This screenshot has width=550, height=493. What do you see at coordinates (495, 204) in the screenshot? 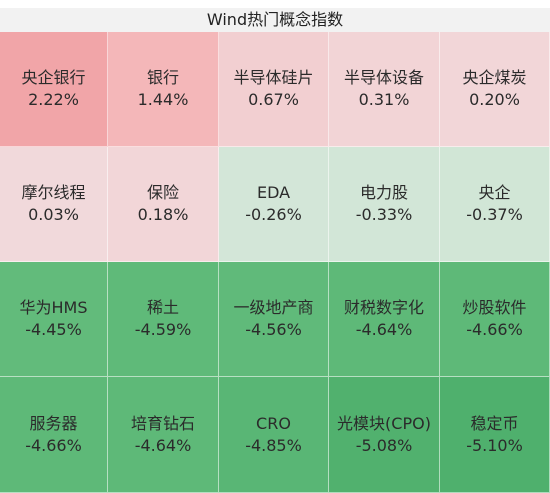
I see `concept-tile: 央企 -0.37%` at bounding box center [495, 204].